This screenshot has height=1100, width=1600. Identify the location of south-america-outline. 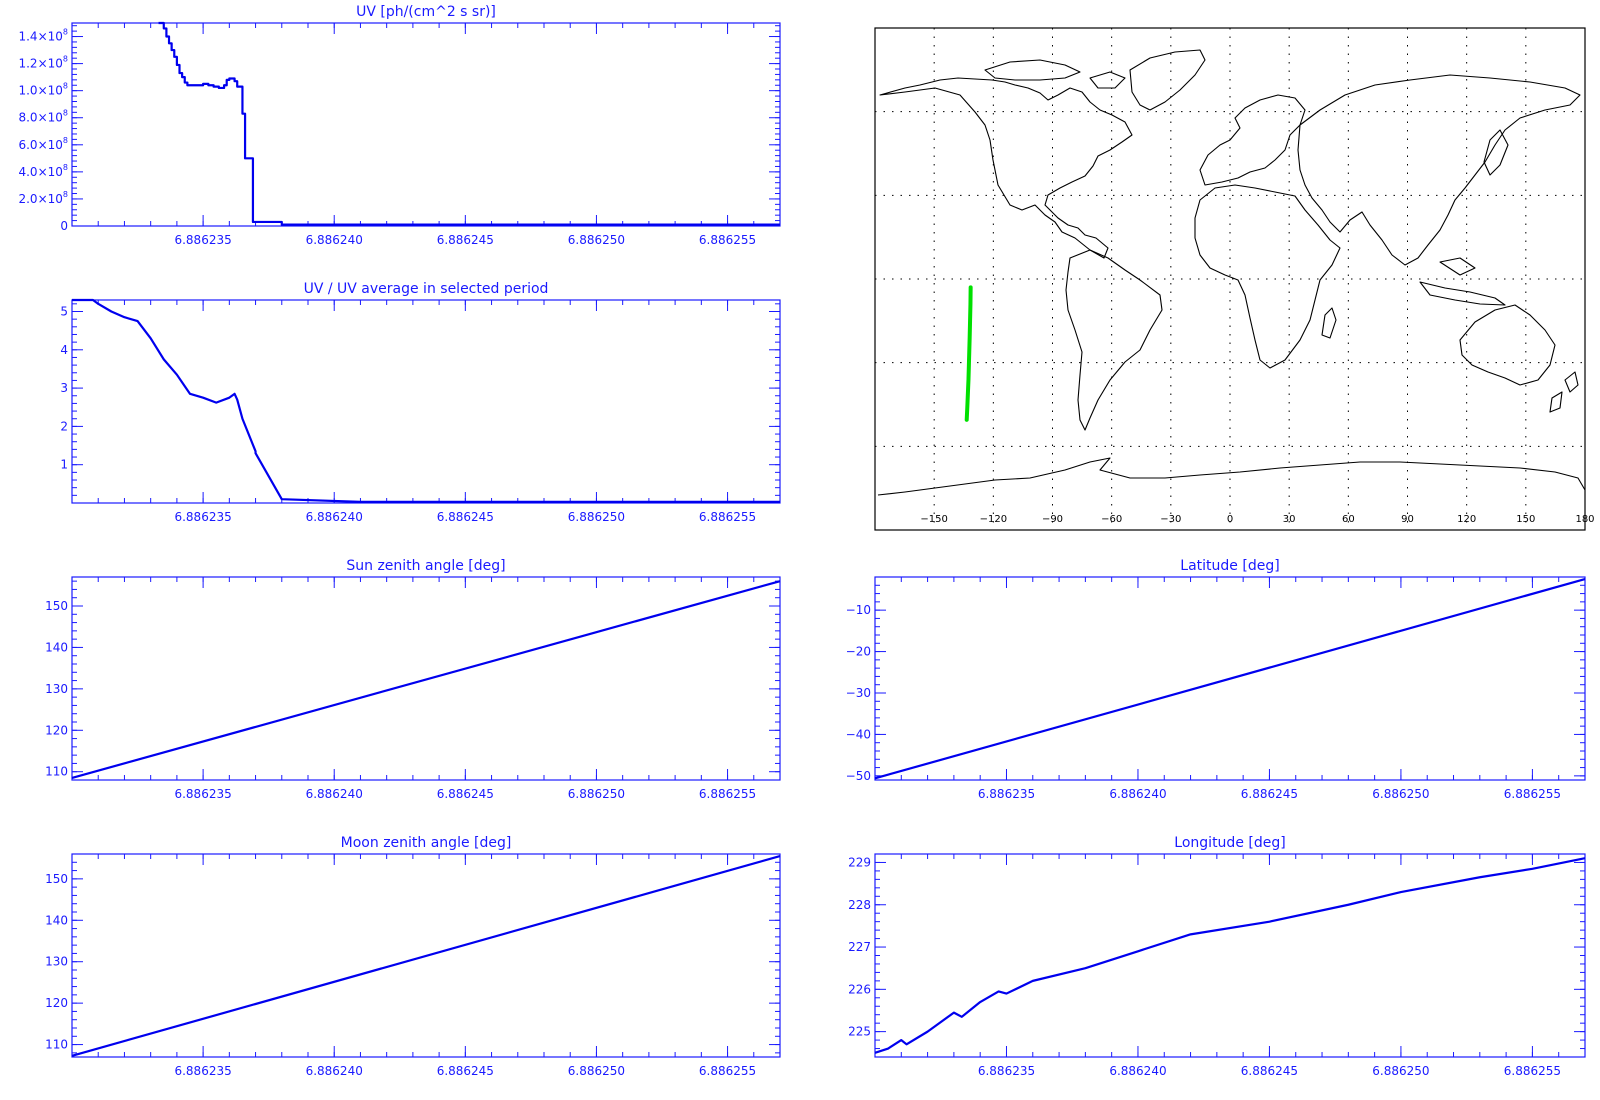
(1114, 340).